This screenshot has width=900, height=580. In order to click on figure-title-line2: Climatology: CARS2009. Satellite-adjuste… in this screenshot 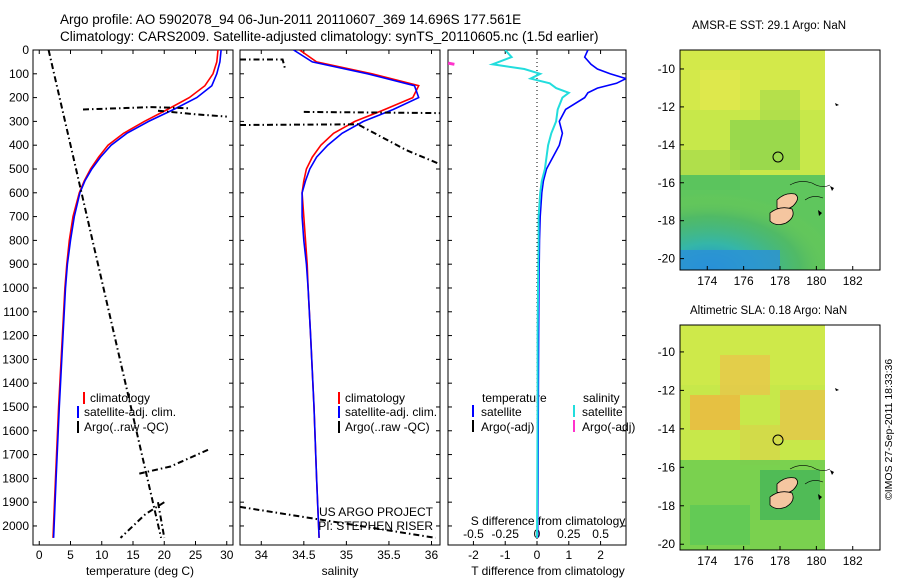, I will do `click(329, 36)`.